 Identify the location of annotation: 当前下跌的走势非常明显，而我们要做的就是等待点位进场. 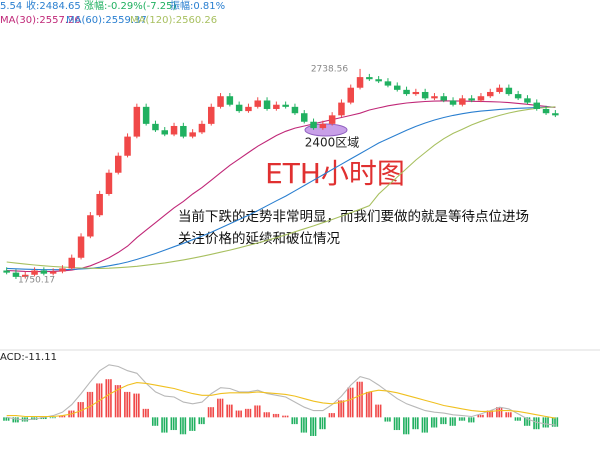
(353, 216).